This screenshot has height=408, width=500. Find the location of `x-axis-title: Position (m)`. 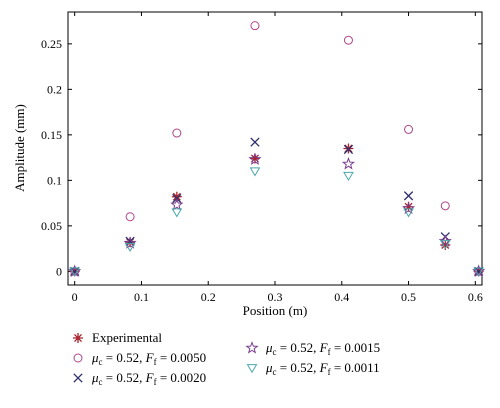

x-axis-title: Position (m) is located at coordinates (275, 310).